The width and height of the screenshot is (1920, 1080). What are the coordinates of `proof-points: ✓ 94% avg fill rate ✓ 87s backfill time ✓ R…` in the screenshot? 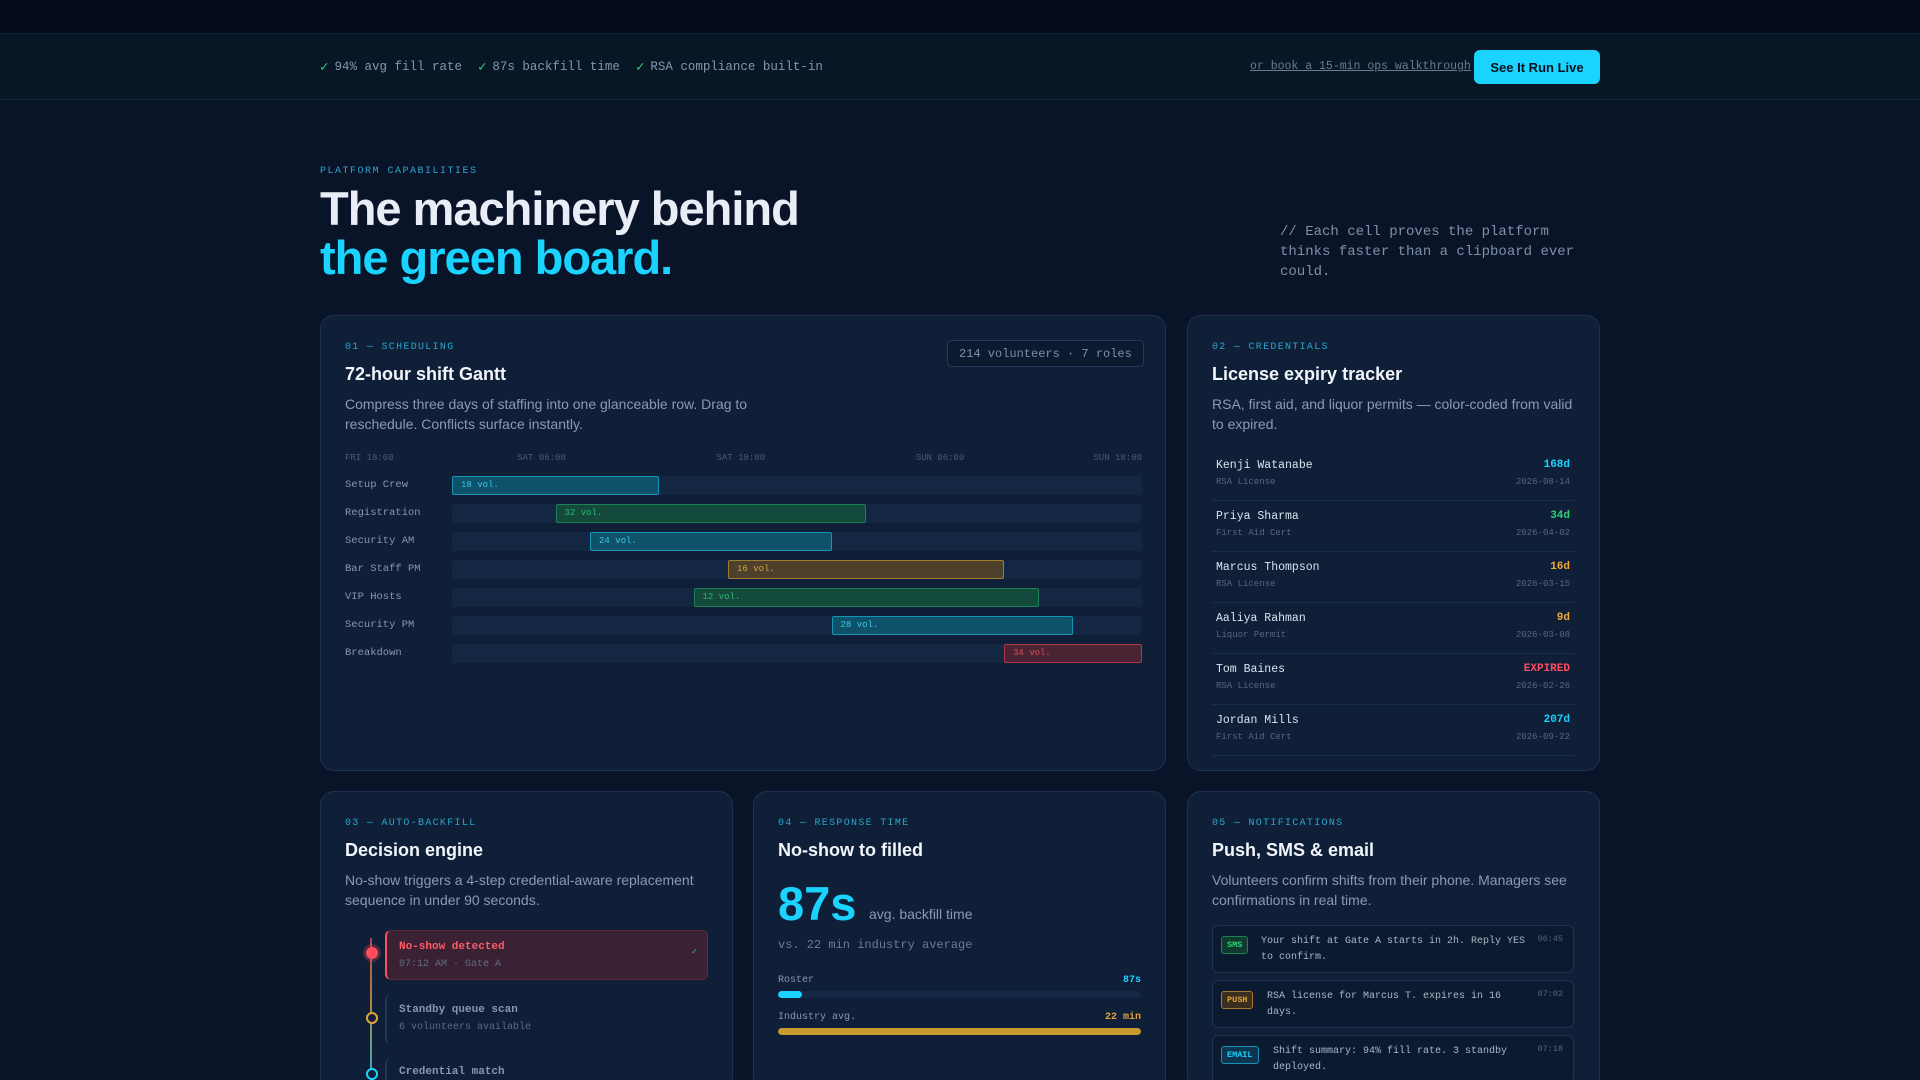 It's located at (571, 67).